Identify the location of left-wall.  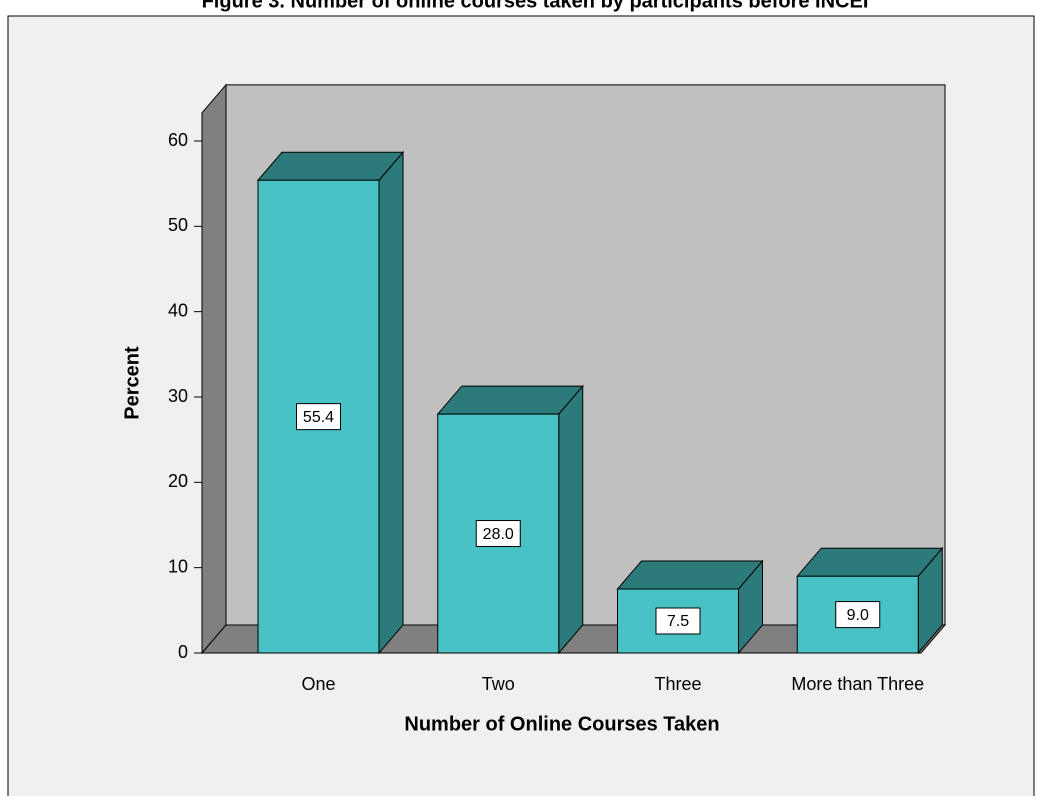
(214, 369).